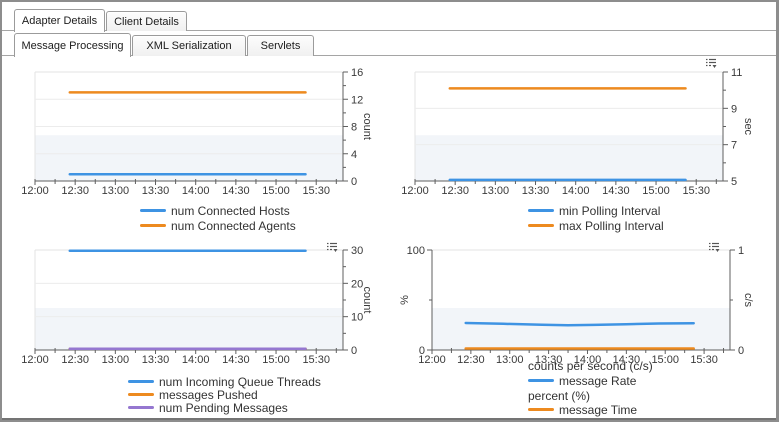 Image resolution: width=779 pixels, height=422 pixels. I want to click on legend-label: message Rate, so click(598, 380).